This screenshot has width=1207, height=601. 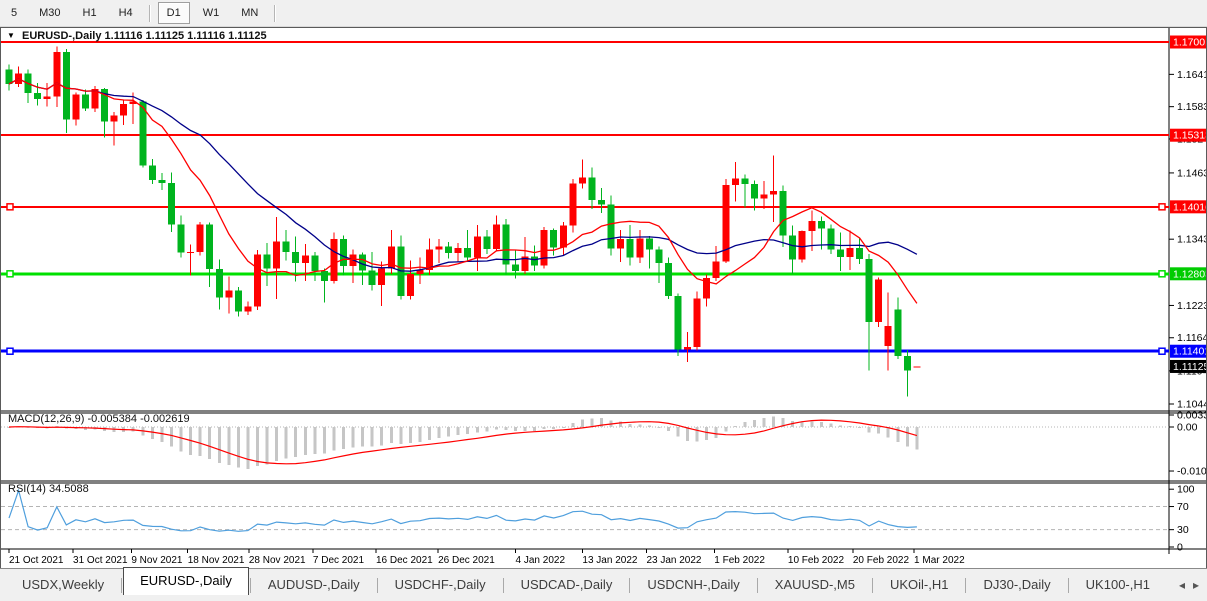 What do you see at coordinates (739, 560) in the screenshot?
I see `svg-text: 1 Feb 2022` at bounding box center [739, 560].